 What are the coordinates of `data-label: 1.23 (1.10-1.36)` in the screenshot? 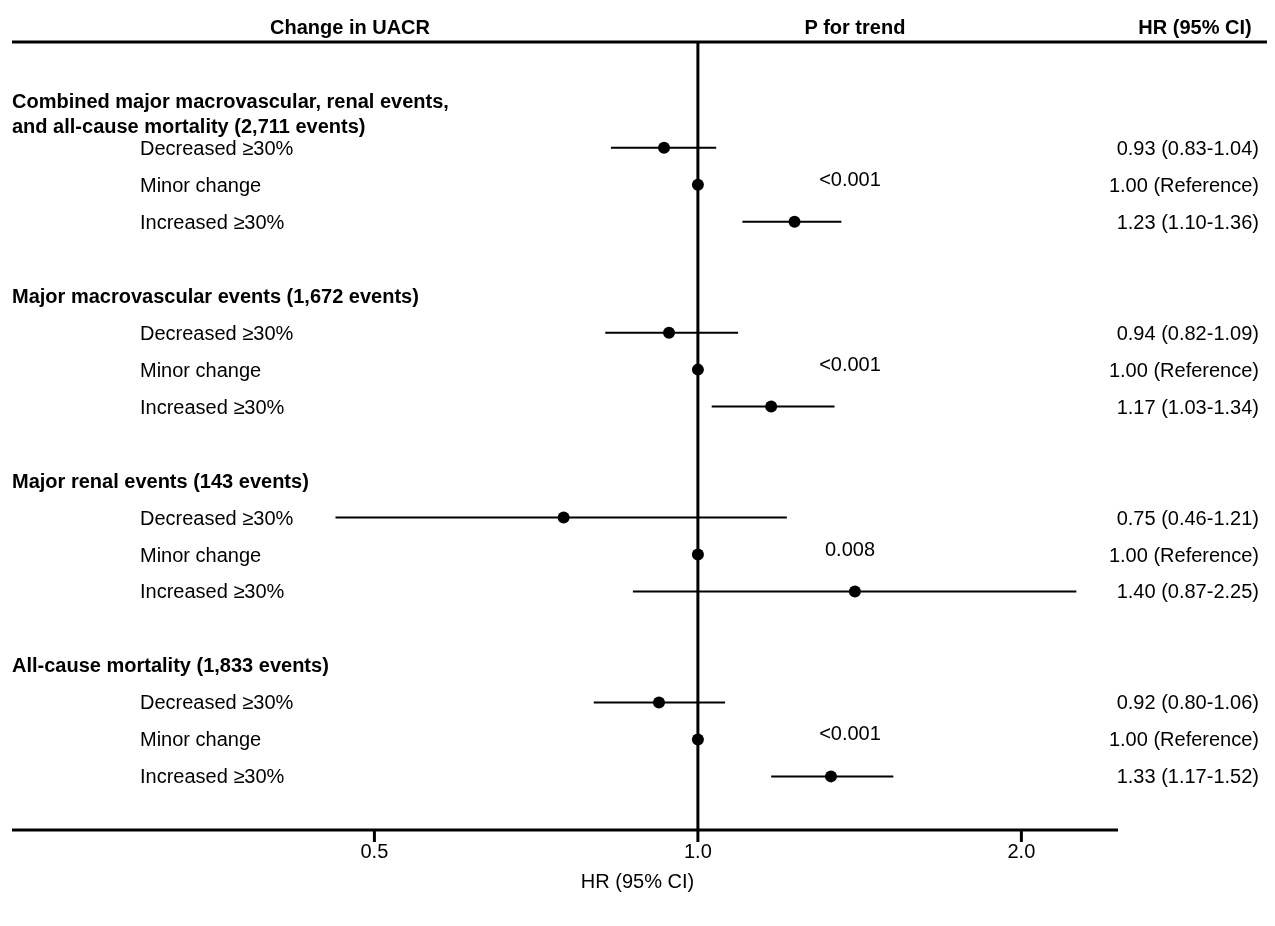 It's located at (1187, 221).